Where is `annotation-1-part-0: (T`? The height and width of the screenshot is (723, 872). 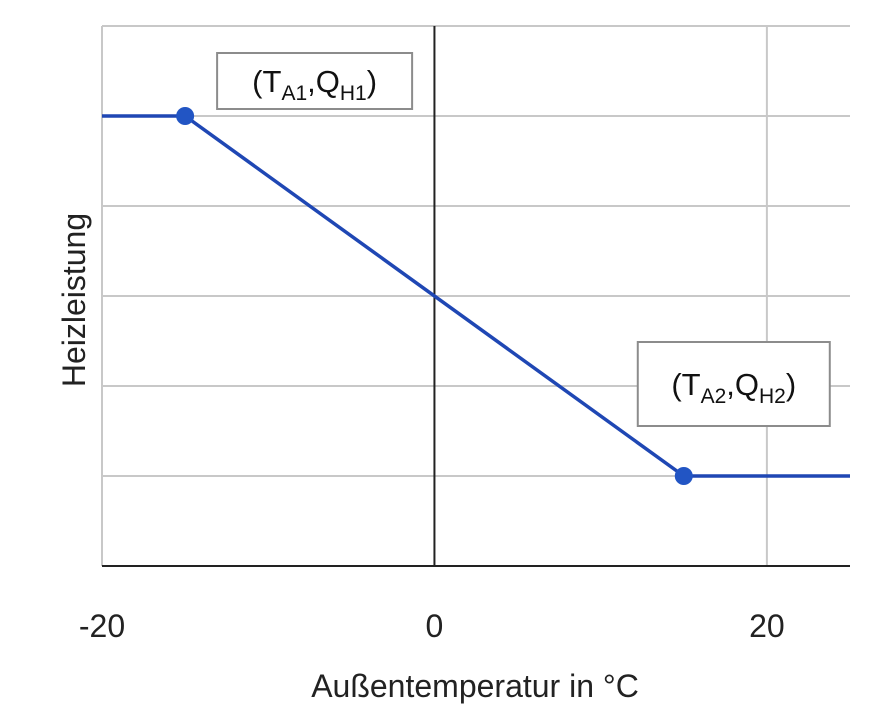
annotation-1-part-0: (T is located at coordinates (685, 384).